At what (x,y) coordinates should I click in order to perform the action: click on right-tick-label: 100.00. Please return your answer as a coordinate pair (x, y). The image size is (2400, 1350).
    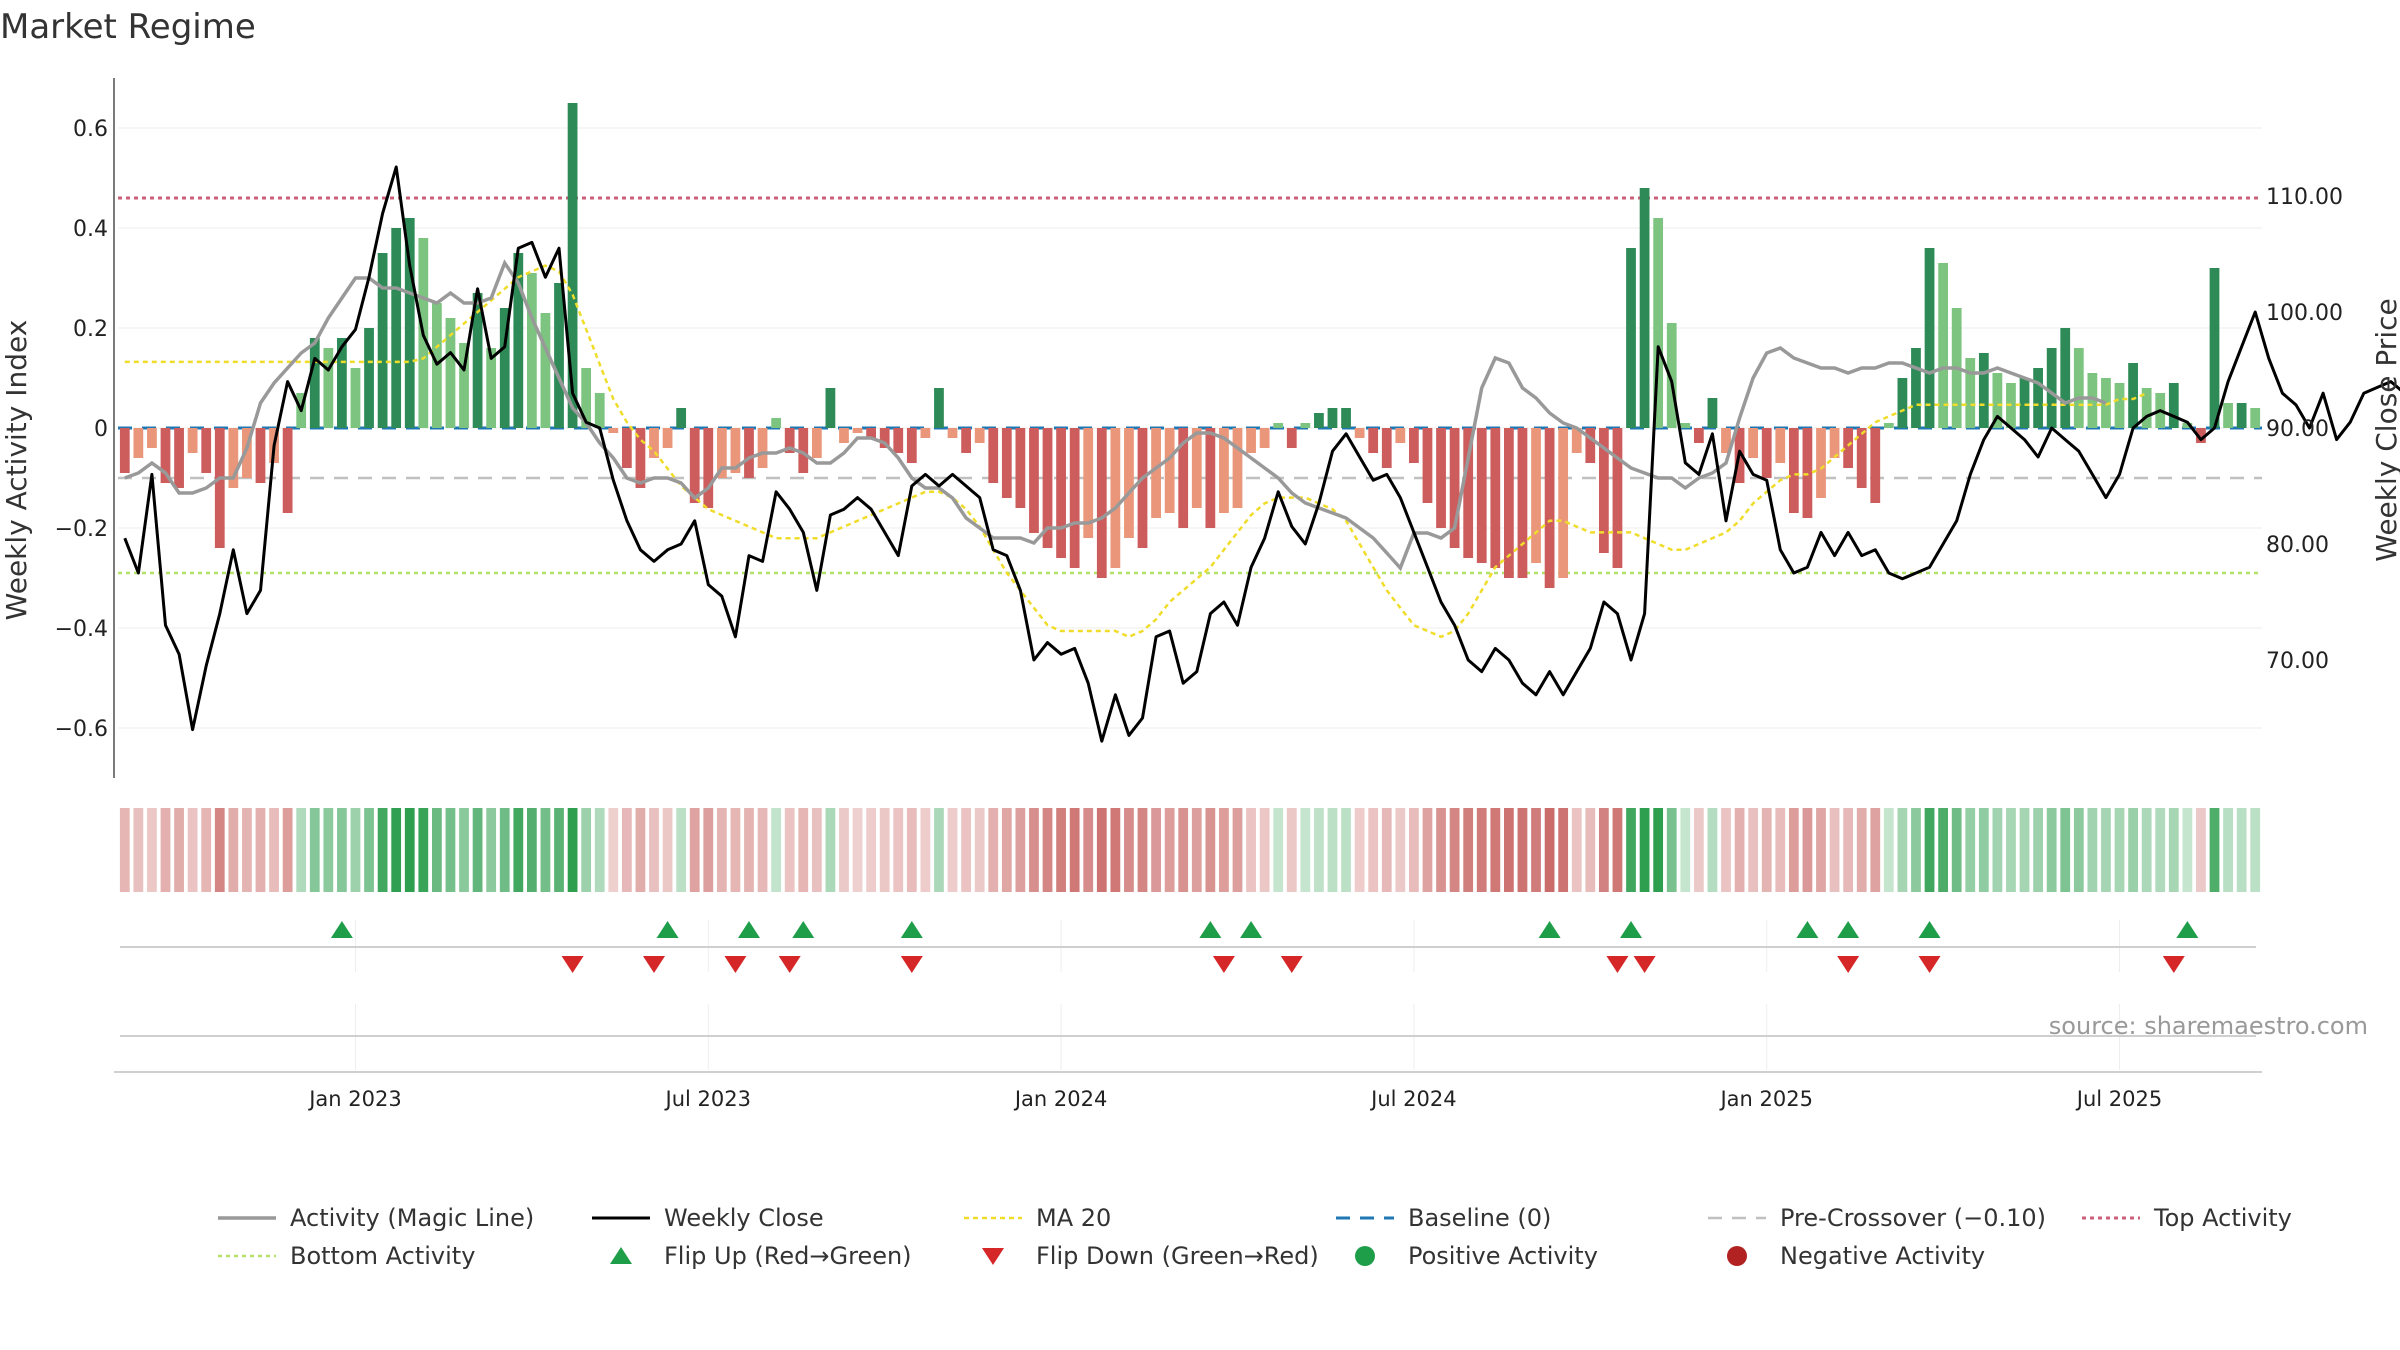
    Looking at the image, I should click on (2304, 313).